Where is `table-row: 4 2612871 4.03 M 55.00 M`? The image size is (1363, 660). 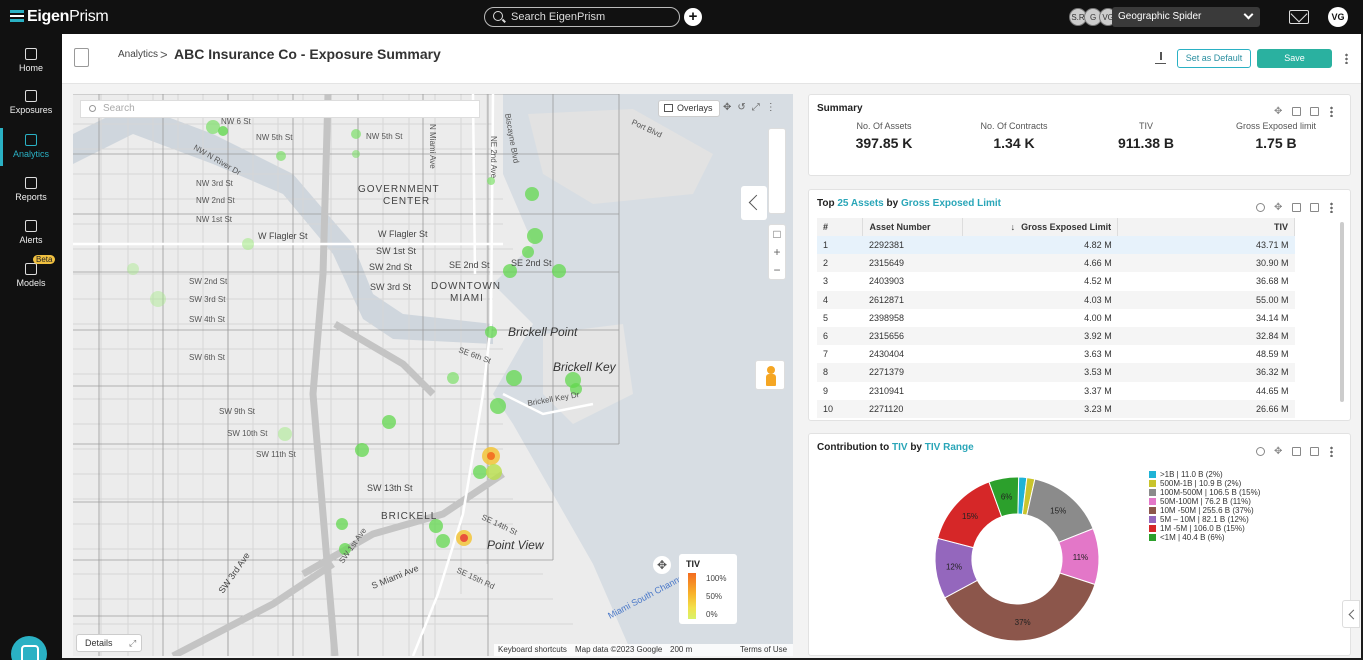 table-row: 4 2612871 4.03 M 55.00 M is located at coordinates (1056, 299).